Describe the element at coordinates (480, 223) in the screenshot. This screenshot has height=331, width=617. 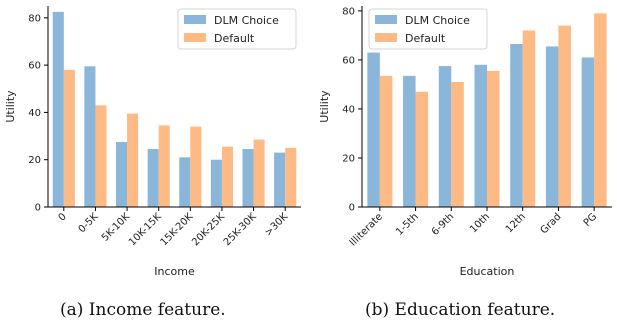
I see `x-tick-label: 10th` at that location.